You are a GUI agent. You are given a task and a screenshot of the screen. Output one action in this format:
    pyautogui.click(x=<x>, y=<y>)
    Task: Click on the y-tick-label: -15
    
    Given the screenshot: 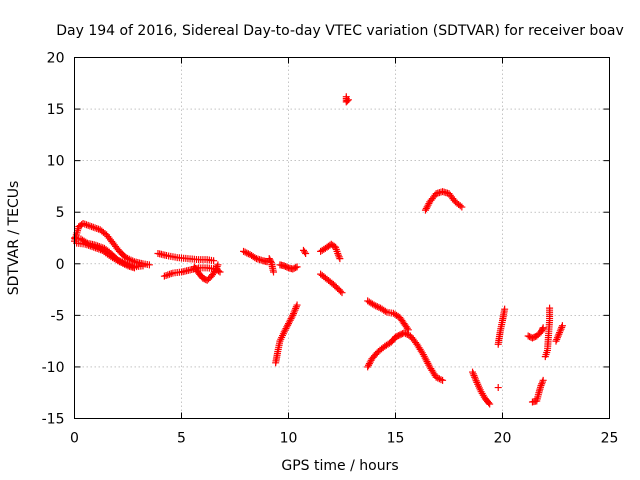 What is the action you would take?
    pyautogui.click(x=53, y=420)
    